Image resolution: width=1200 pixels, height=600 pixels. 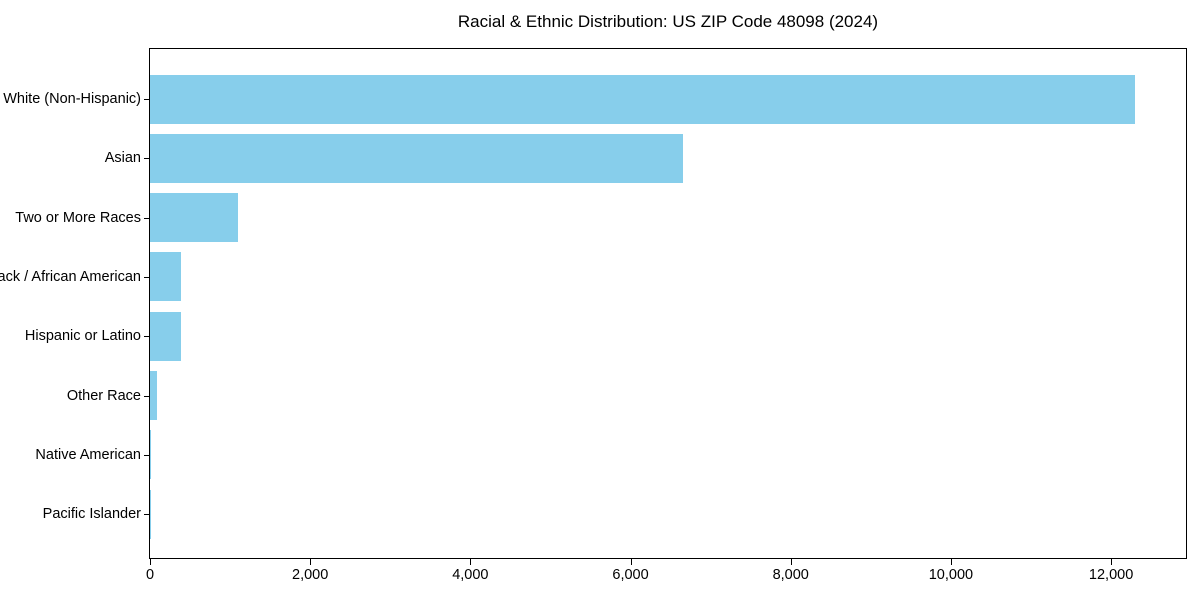 What do you see at coordinates (470, 575) in the screenshot?
I see `x-tick-label: 4,000` at bounding box center [470, 575].